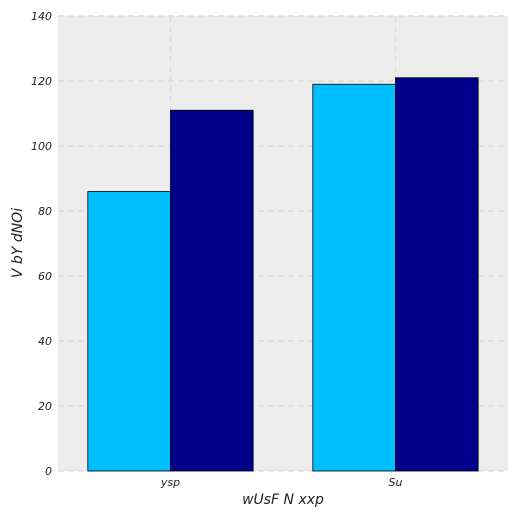 The height and width of the screenshot is (520, 520). I want to click on bar-series-2-Su, so click(437, 274).